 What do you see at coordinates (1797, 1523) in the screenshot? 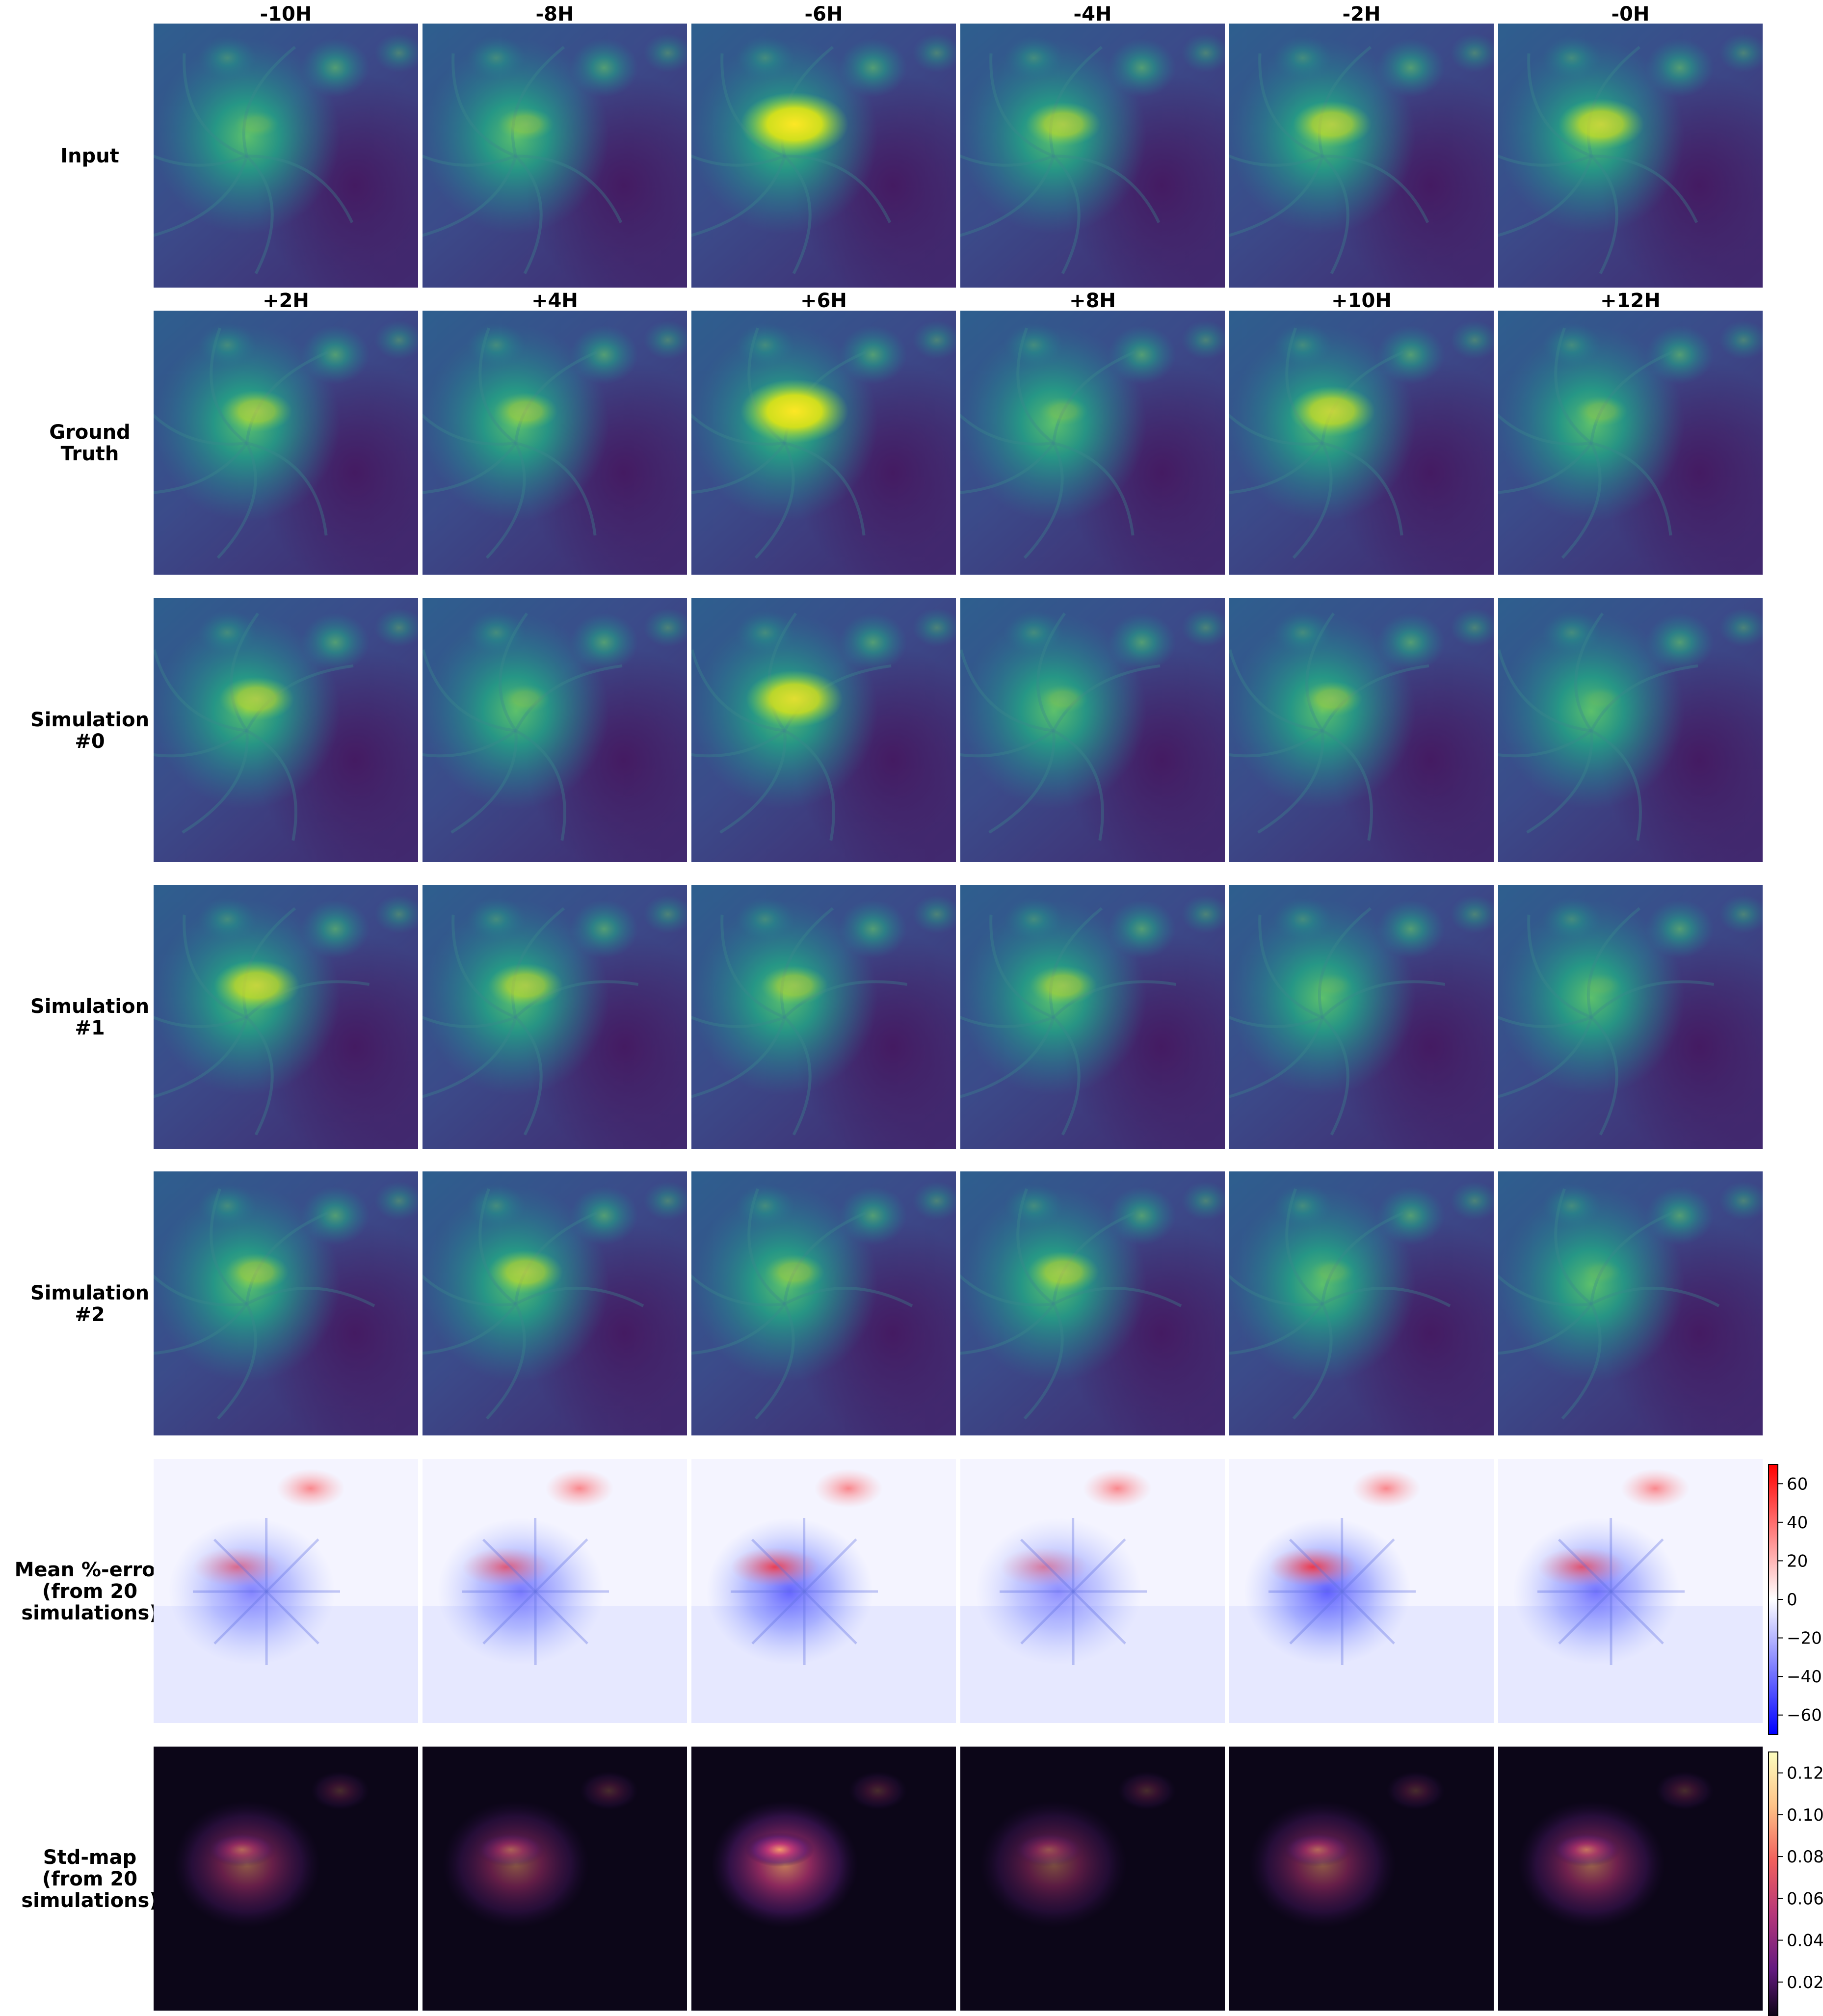
I see `colorbar-tick-label: 40` at bounding box center [1797, 1523].